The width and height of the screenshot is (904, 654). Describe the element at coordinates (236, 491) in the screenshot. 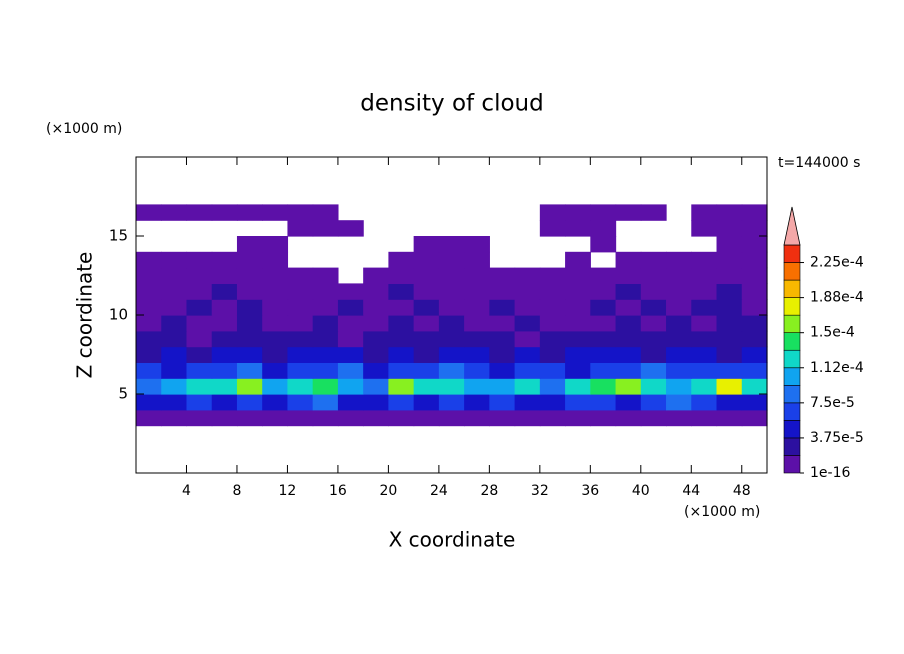

I see `x-tick-label: 8` at that location.